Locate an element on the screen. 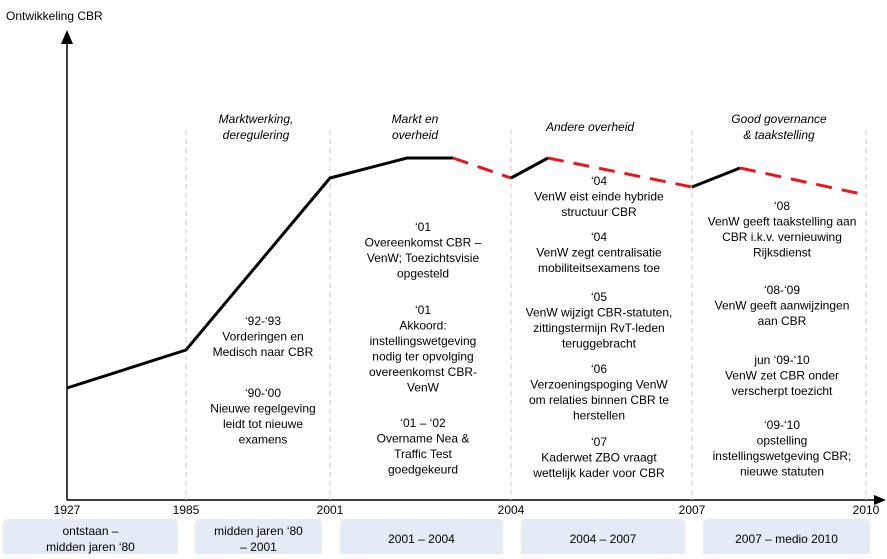 This screenshot has height=559, width=887. event-text: VenW geeft aanwijzingen is located at coordinates (782, 306).